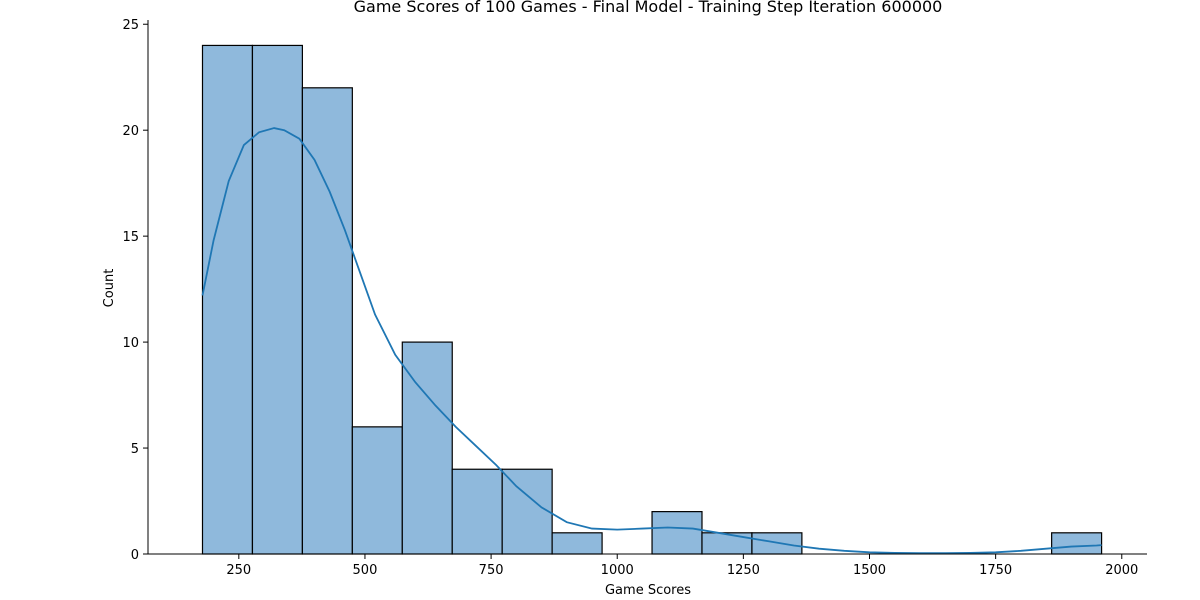 Image resolution: width=1200 pixels, height=600 pixels. Describe the element at coordinates (238, 570) in the screenshot. I see `x-tick-label: 250` at that location.